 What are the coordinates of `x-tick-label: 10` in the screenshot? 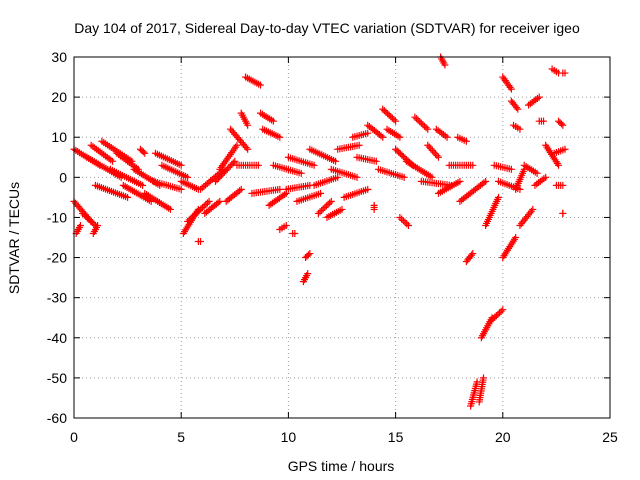 It's located at (289, 437).